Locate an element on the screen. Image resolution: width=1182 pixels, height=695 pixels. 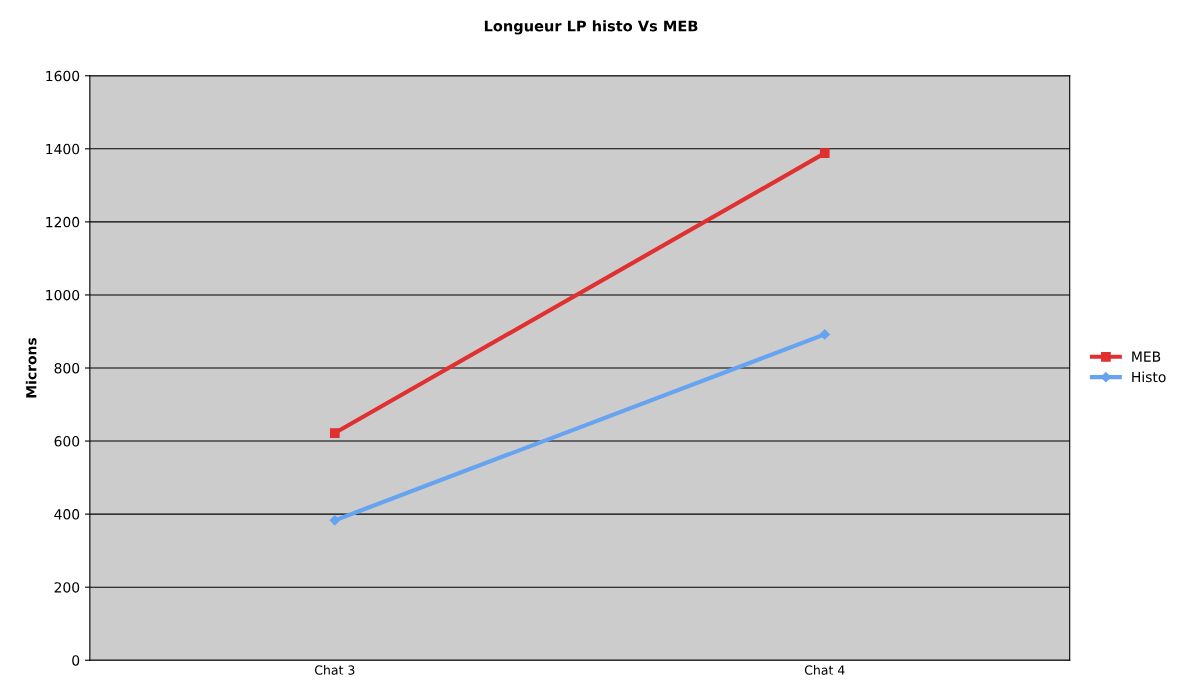
chart-title: Longueur LP histo Vs MEB is located at coordinates (591, 27).